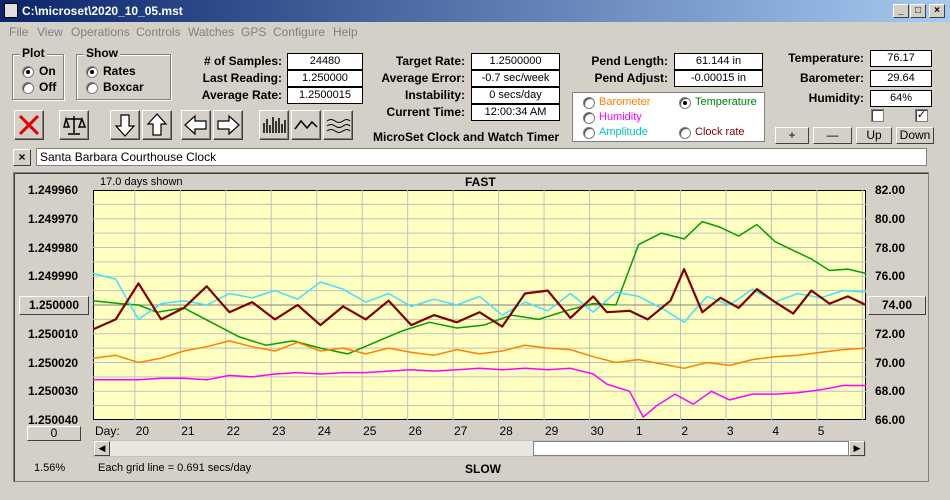 Image resolution: width=950 pixels, height=500 pixels. What do you see at coordinates (625, 102) in the screenshot?
I see `barometer-option-label: Barometer` at bounding box center [625, 102].